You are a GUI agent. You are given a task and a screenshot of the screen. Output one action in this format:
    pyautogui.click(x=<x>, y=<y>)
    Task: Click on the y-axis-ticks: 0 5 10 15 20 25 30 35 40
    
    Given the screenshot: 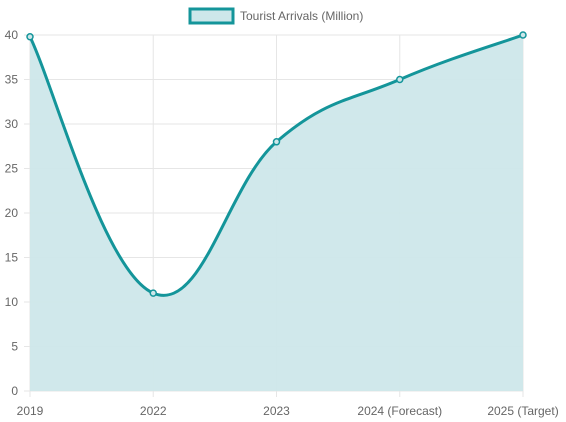 What is the action you would take?
    pyautogui.click(x=12, y=213)
    